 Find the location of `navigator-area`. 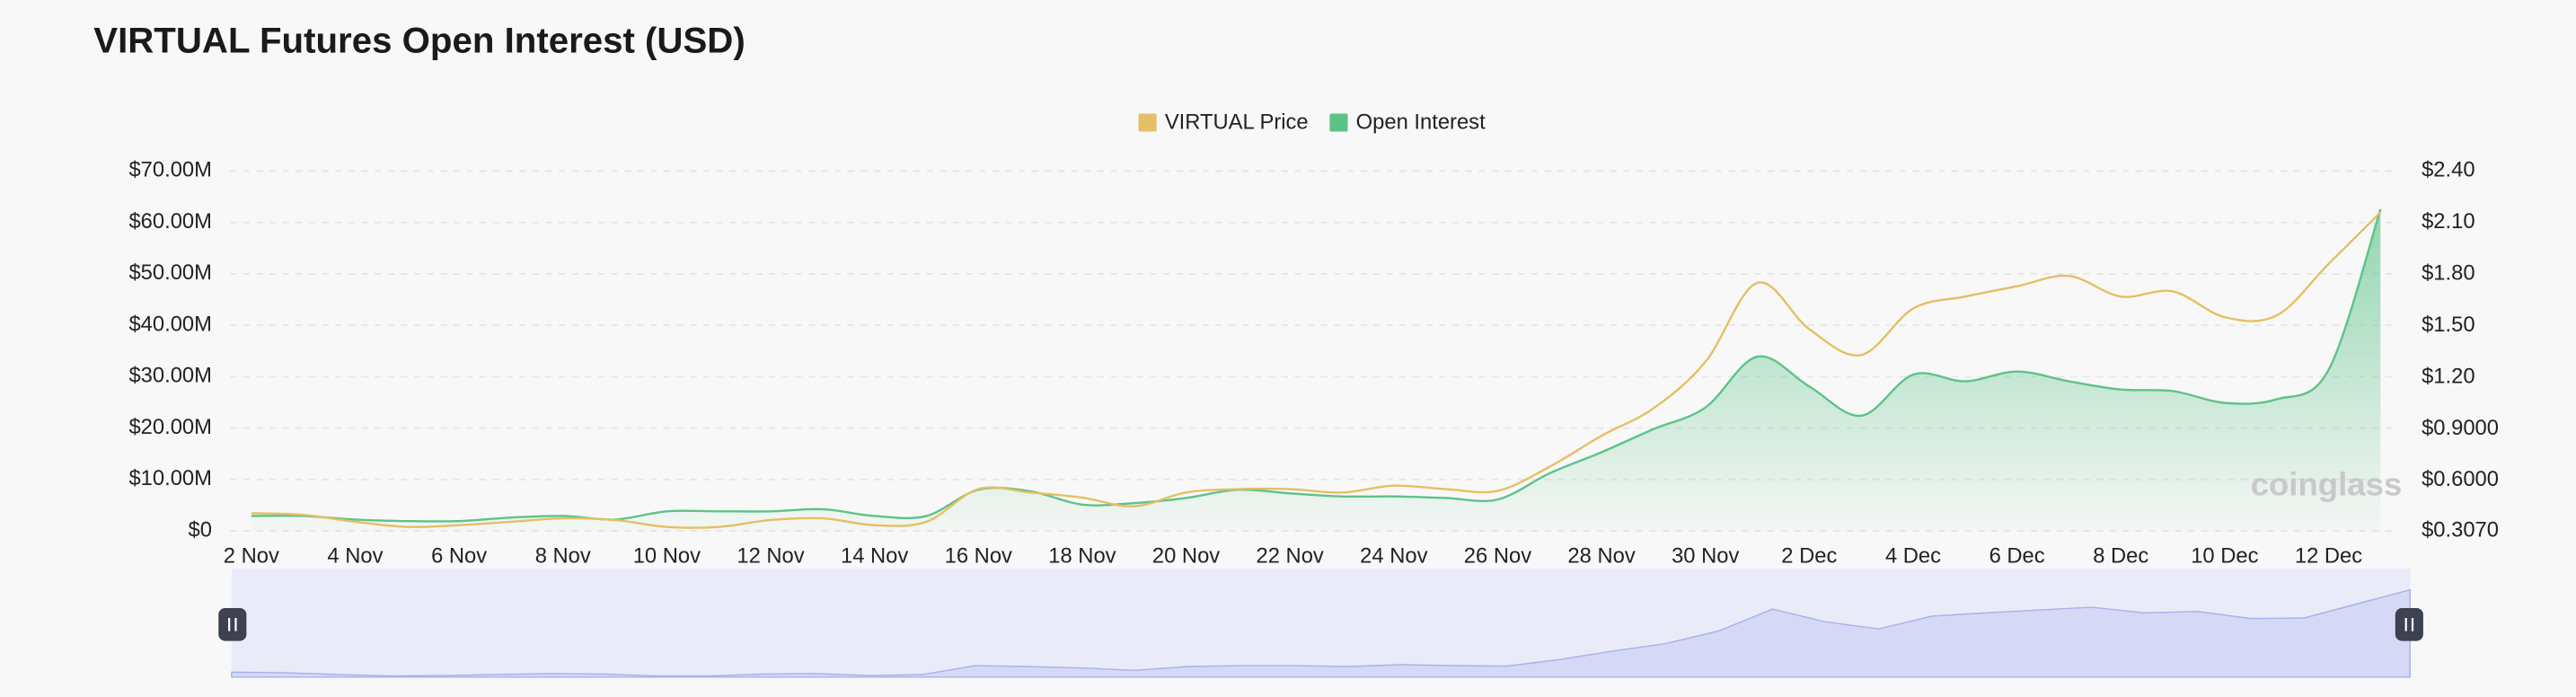

navigator-area is located at coordinates (1321, 633).